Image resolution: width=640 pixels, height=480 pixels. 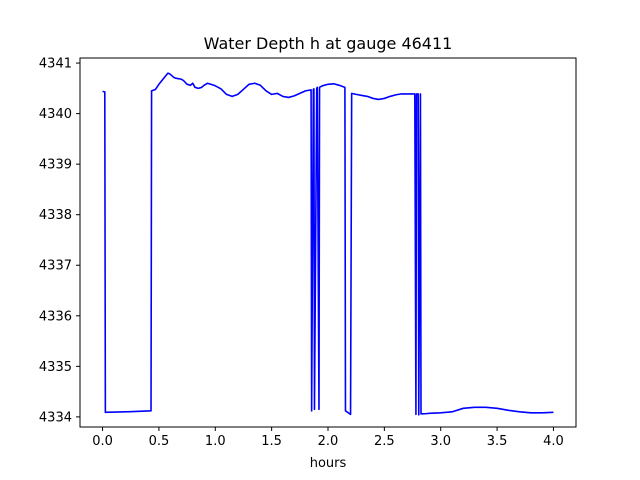 What do you see at coordinates (328, 43) in the screenshot?
I see `chart-title: Water Depth h at gauge 46411` at bounding box center [328, 43].